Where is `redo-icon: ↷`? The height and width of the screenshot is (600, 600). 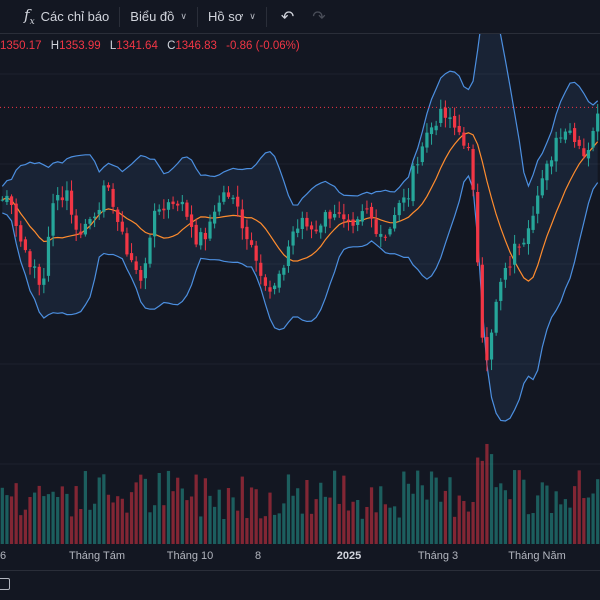 redo-icon: ↷ is located at coordinates (319, 17).